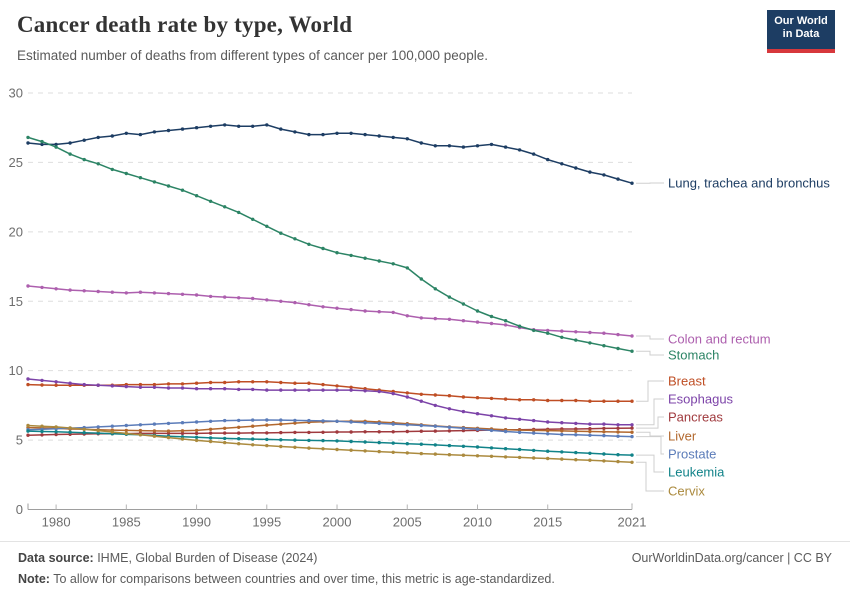 This screenshot has width=850, height=600. I want to click on series-label-2: Stomach, so click(693, 355).